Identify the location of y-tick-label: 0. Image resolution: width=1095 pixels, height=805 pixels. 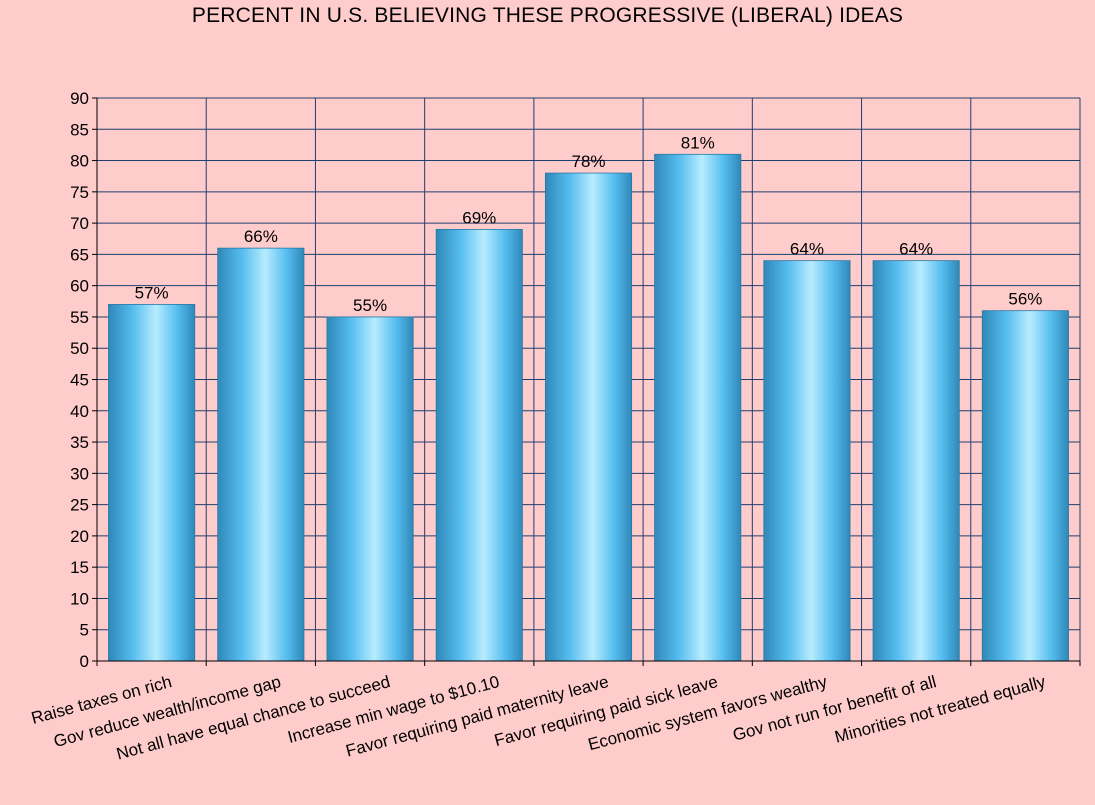
(84, 661).